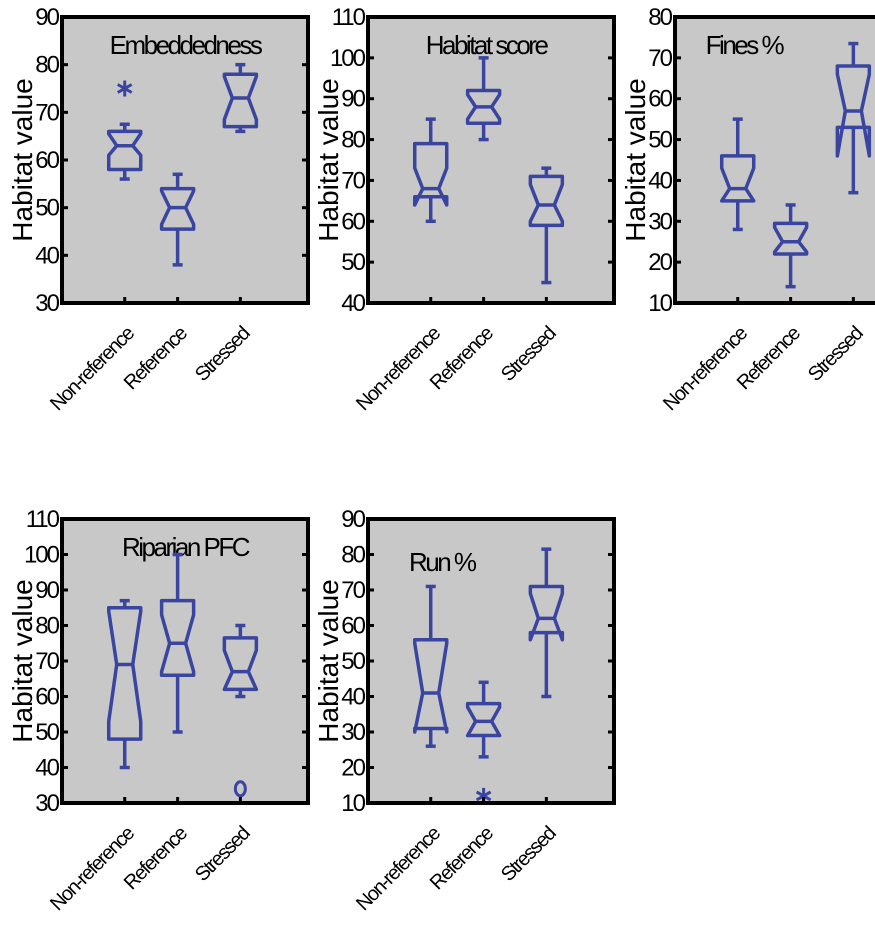 This screenshot has width=875, height=941. I want to click on chart-title: Riparian PFC, so click(186, 547).